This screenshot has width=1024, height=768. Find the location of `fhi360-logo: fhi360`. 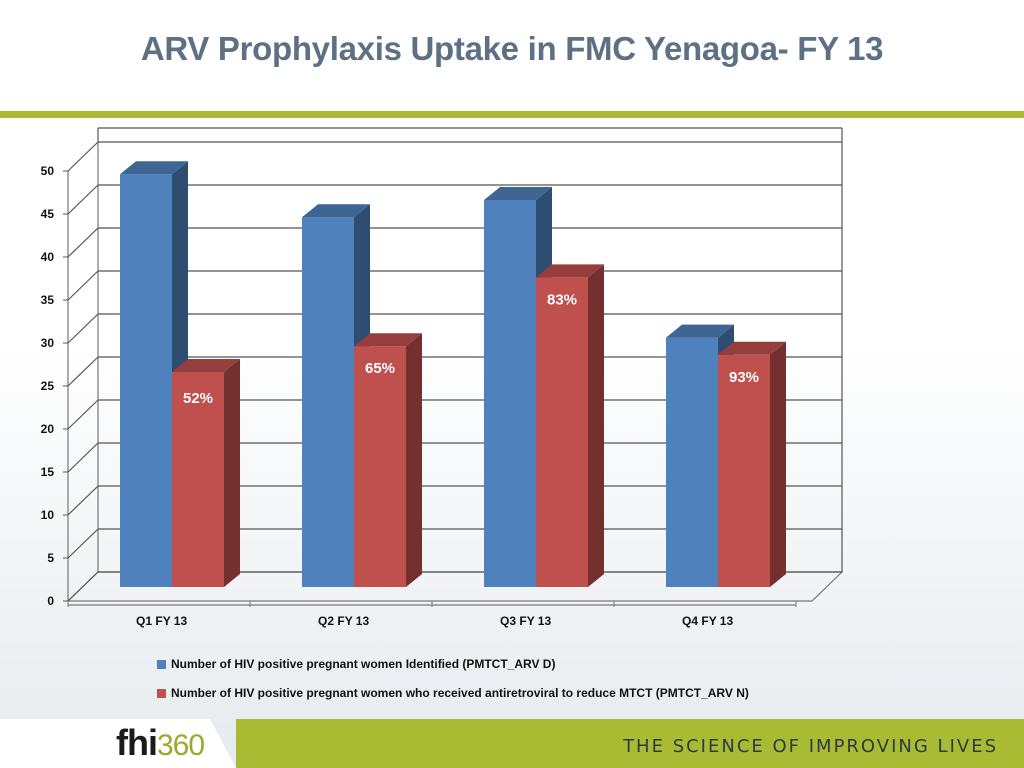

fhi360-logo: fhi360 is located at coordinates (160, 743).